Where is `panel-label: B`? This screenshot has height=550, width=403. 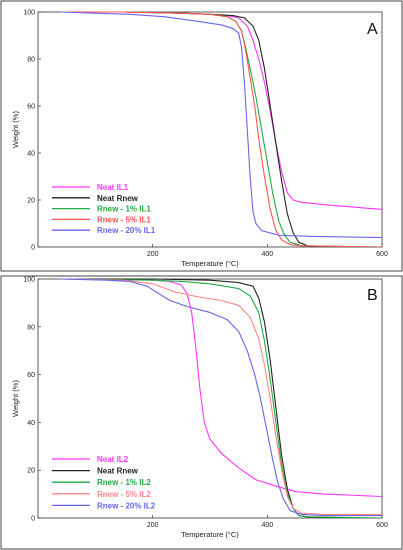 panel-label: B is located at coordinates (372, 295).